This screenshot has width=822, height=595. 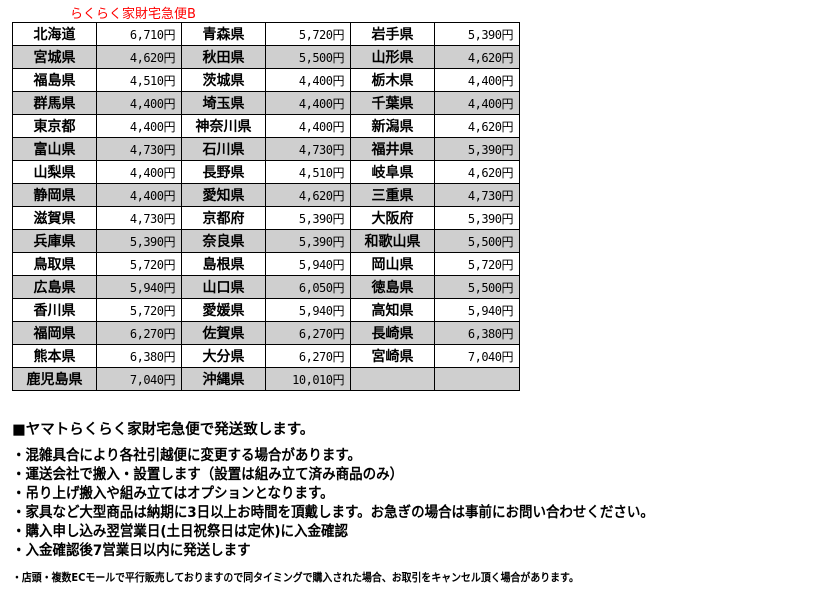 What do you see at coordinates (54, 356) in the screenshot?
I see `prefecture-cell: 熊本県` at bounding box center [54, 356].